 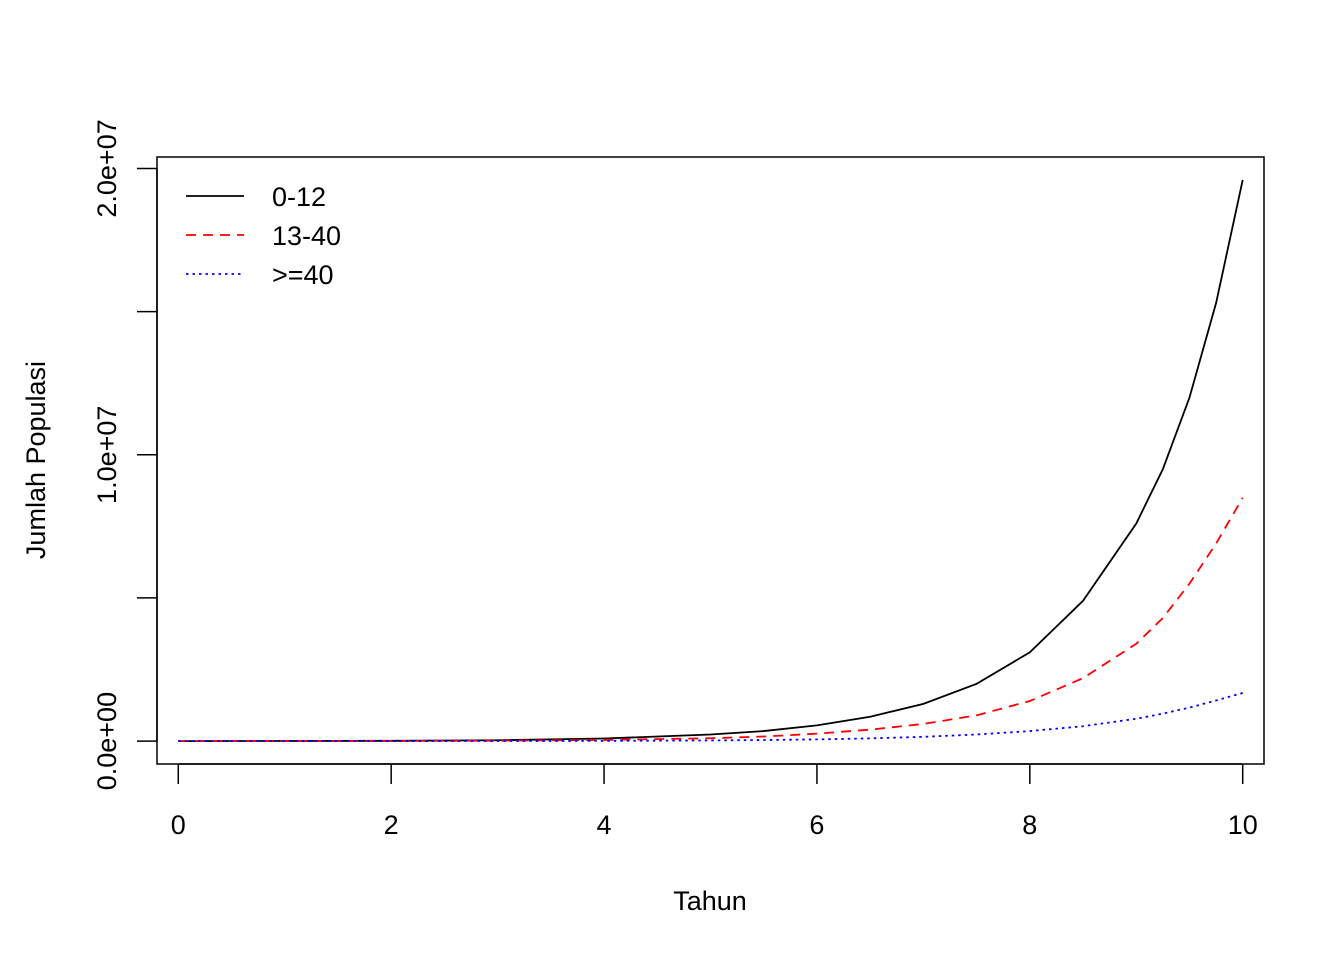 What do you see at coordinates (816, 825) in the screenshot?
I see `x-tick-label: 6` at bounding box center [816, 825].